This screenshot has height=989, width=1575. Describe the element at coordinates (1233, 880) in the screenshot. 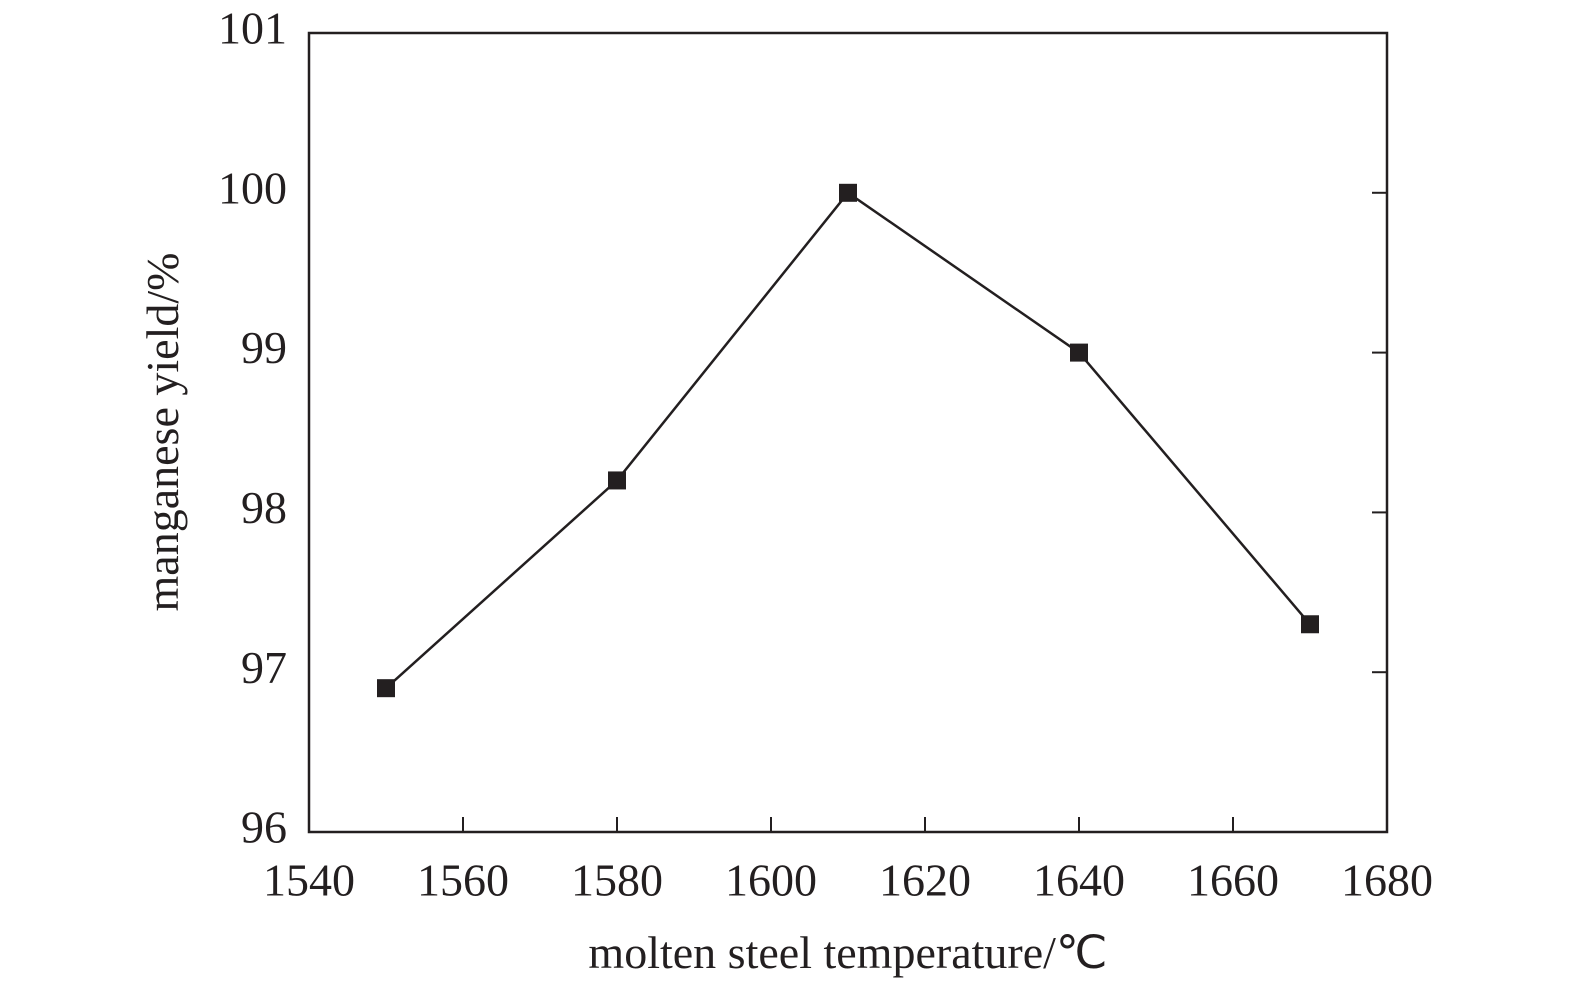

I see `x-tick-label: 1660` at that location.